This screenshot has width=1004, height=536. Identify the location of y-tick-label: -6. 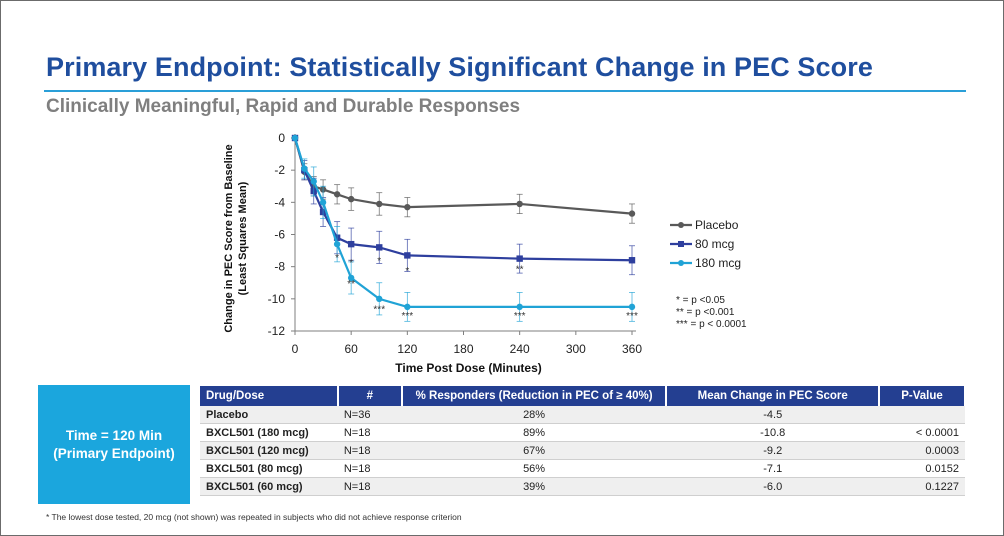
(279, 235).